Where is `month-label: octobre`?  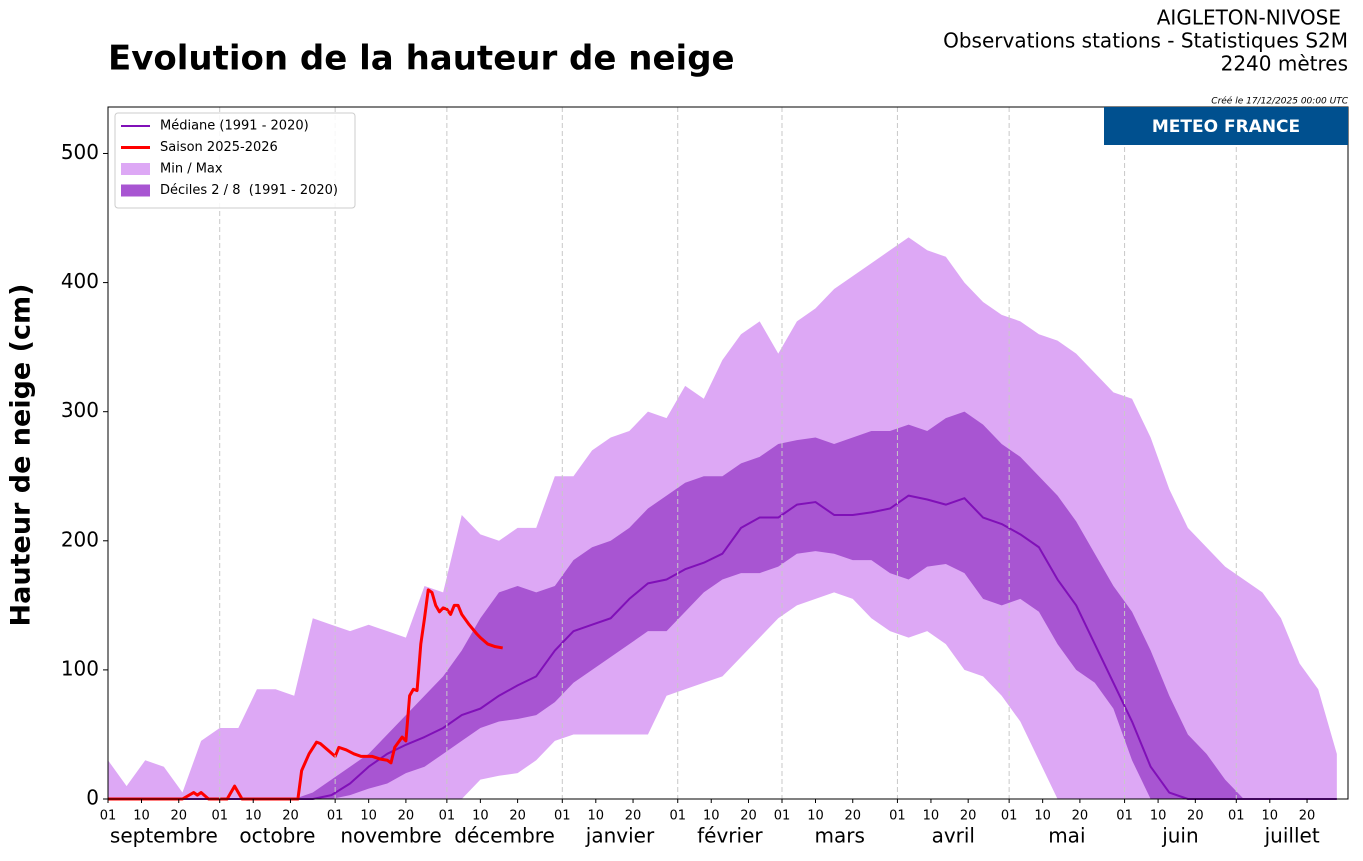
month-label: octobre is located at coordinates (277, 836).